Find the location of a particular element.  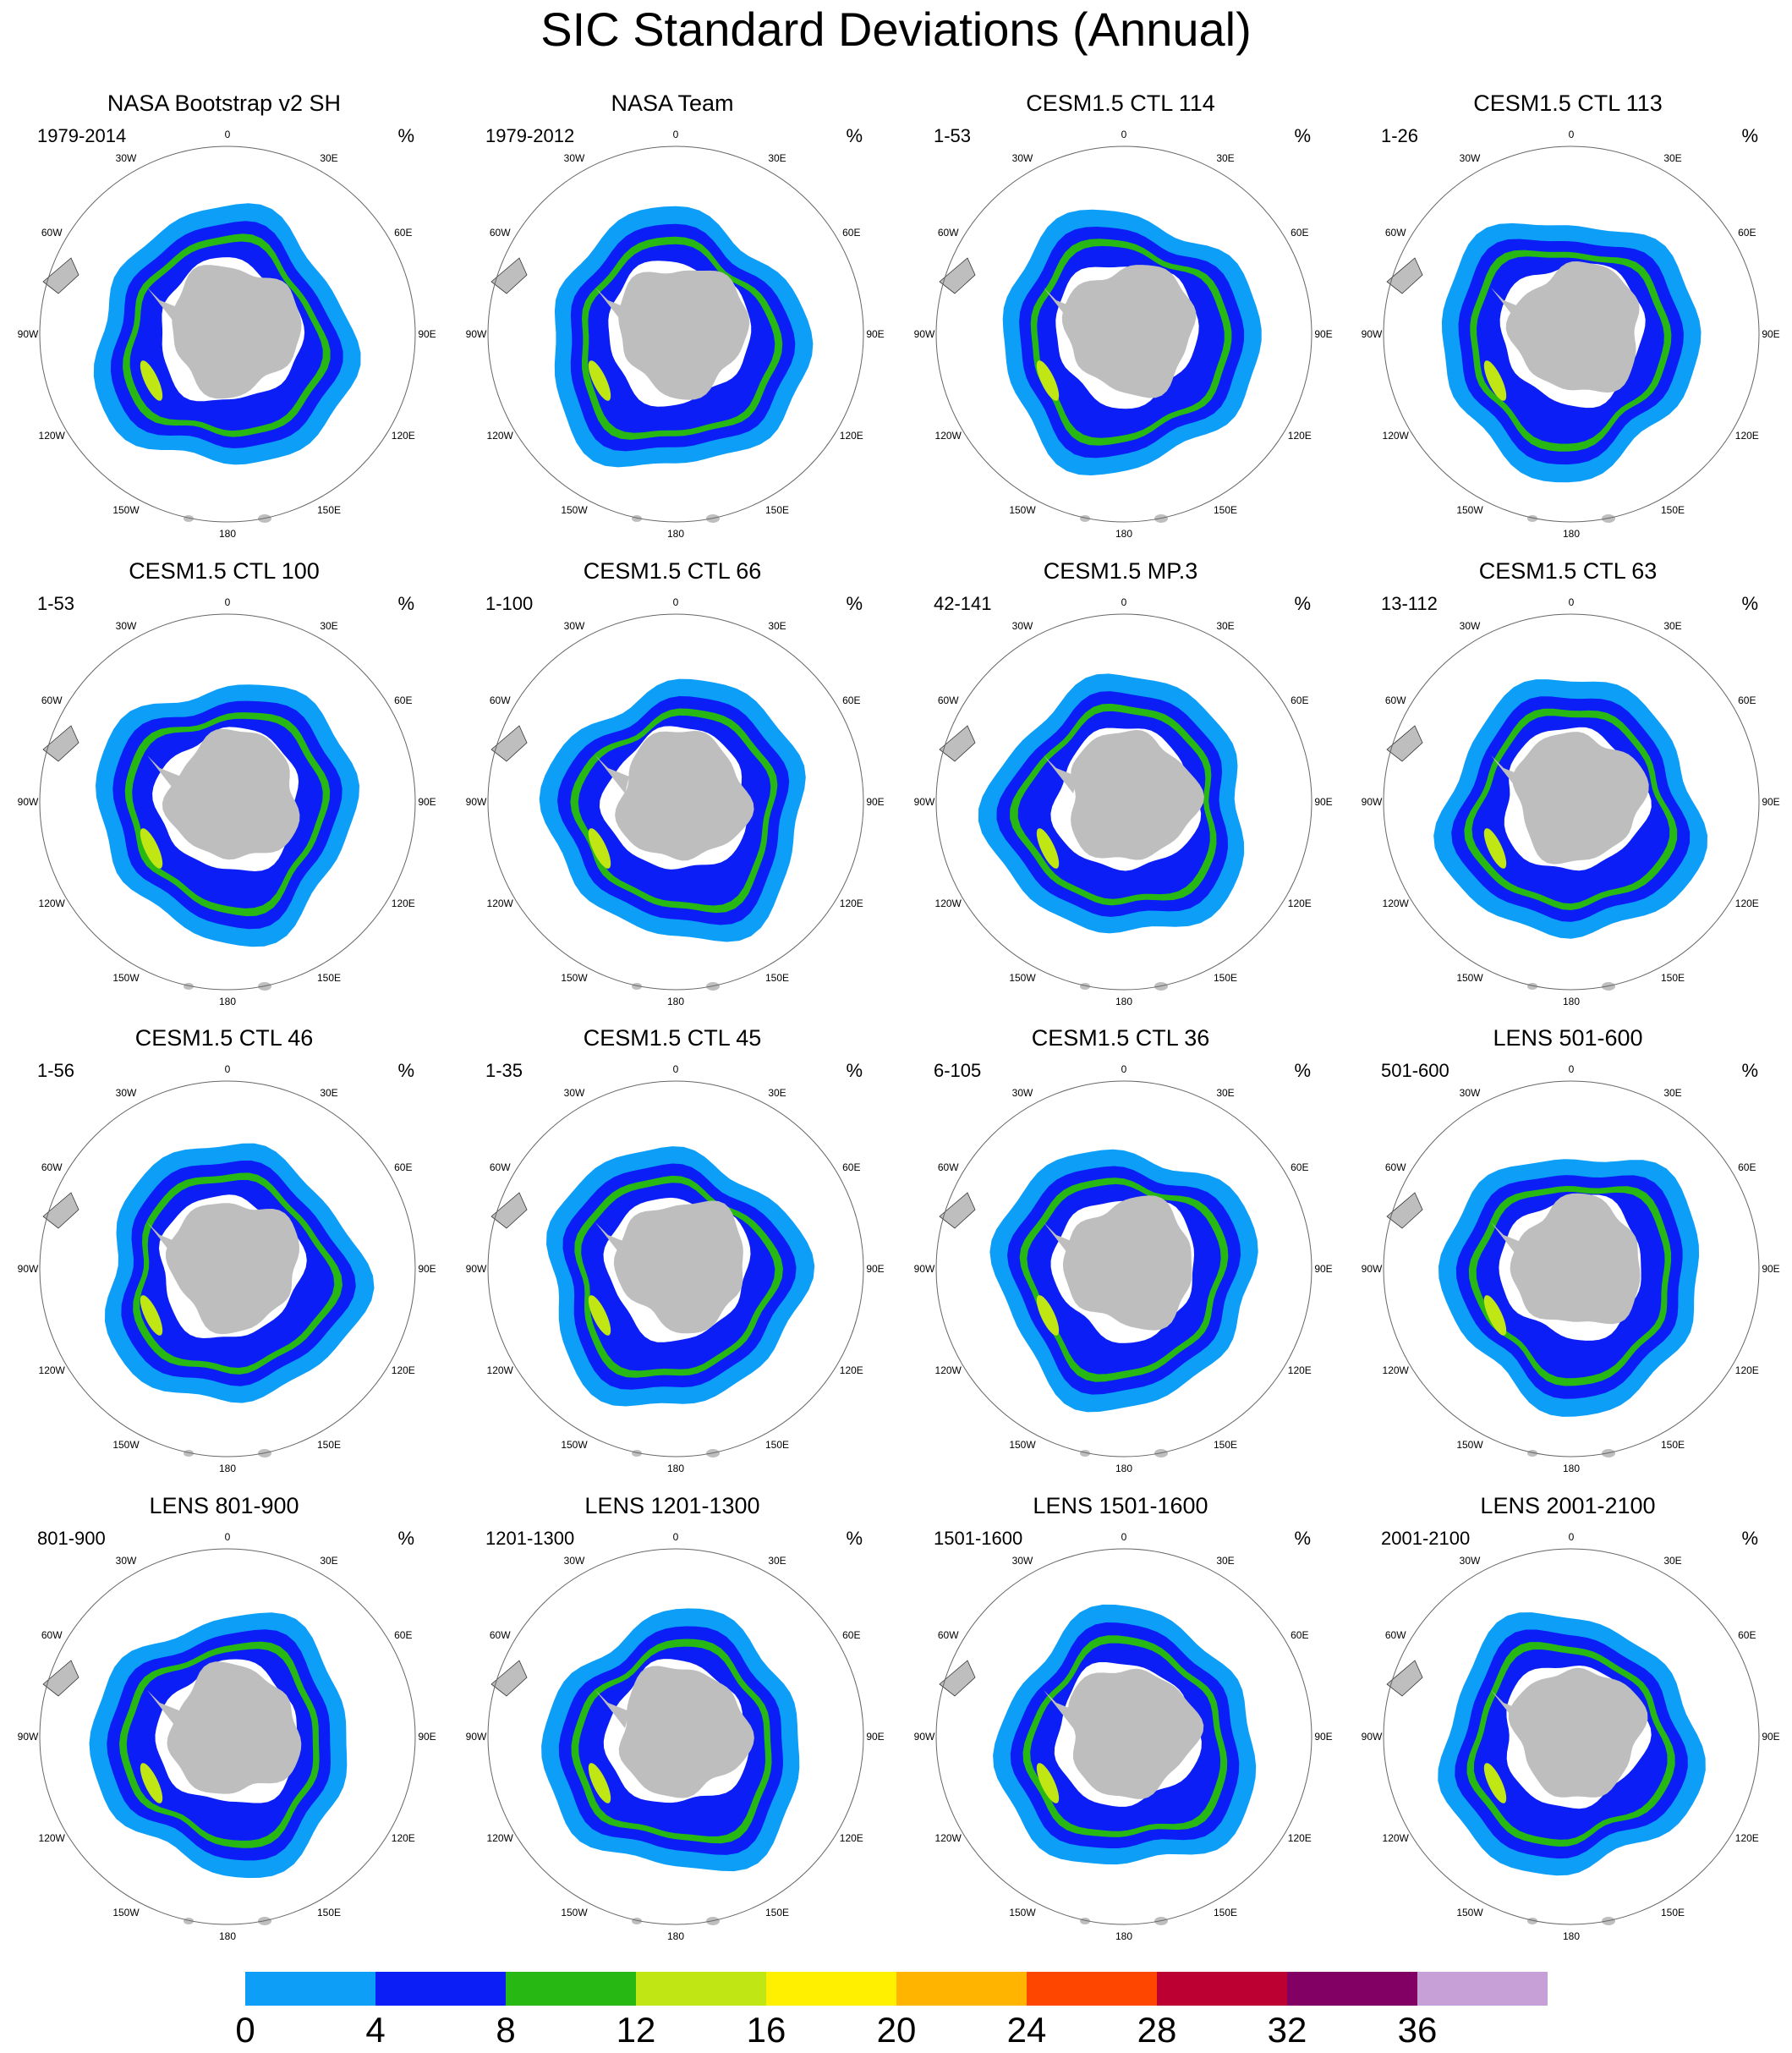

panel-title: NASA Team is located at coordinates (672, 104).